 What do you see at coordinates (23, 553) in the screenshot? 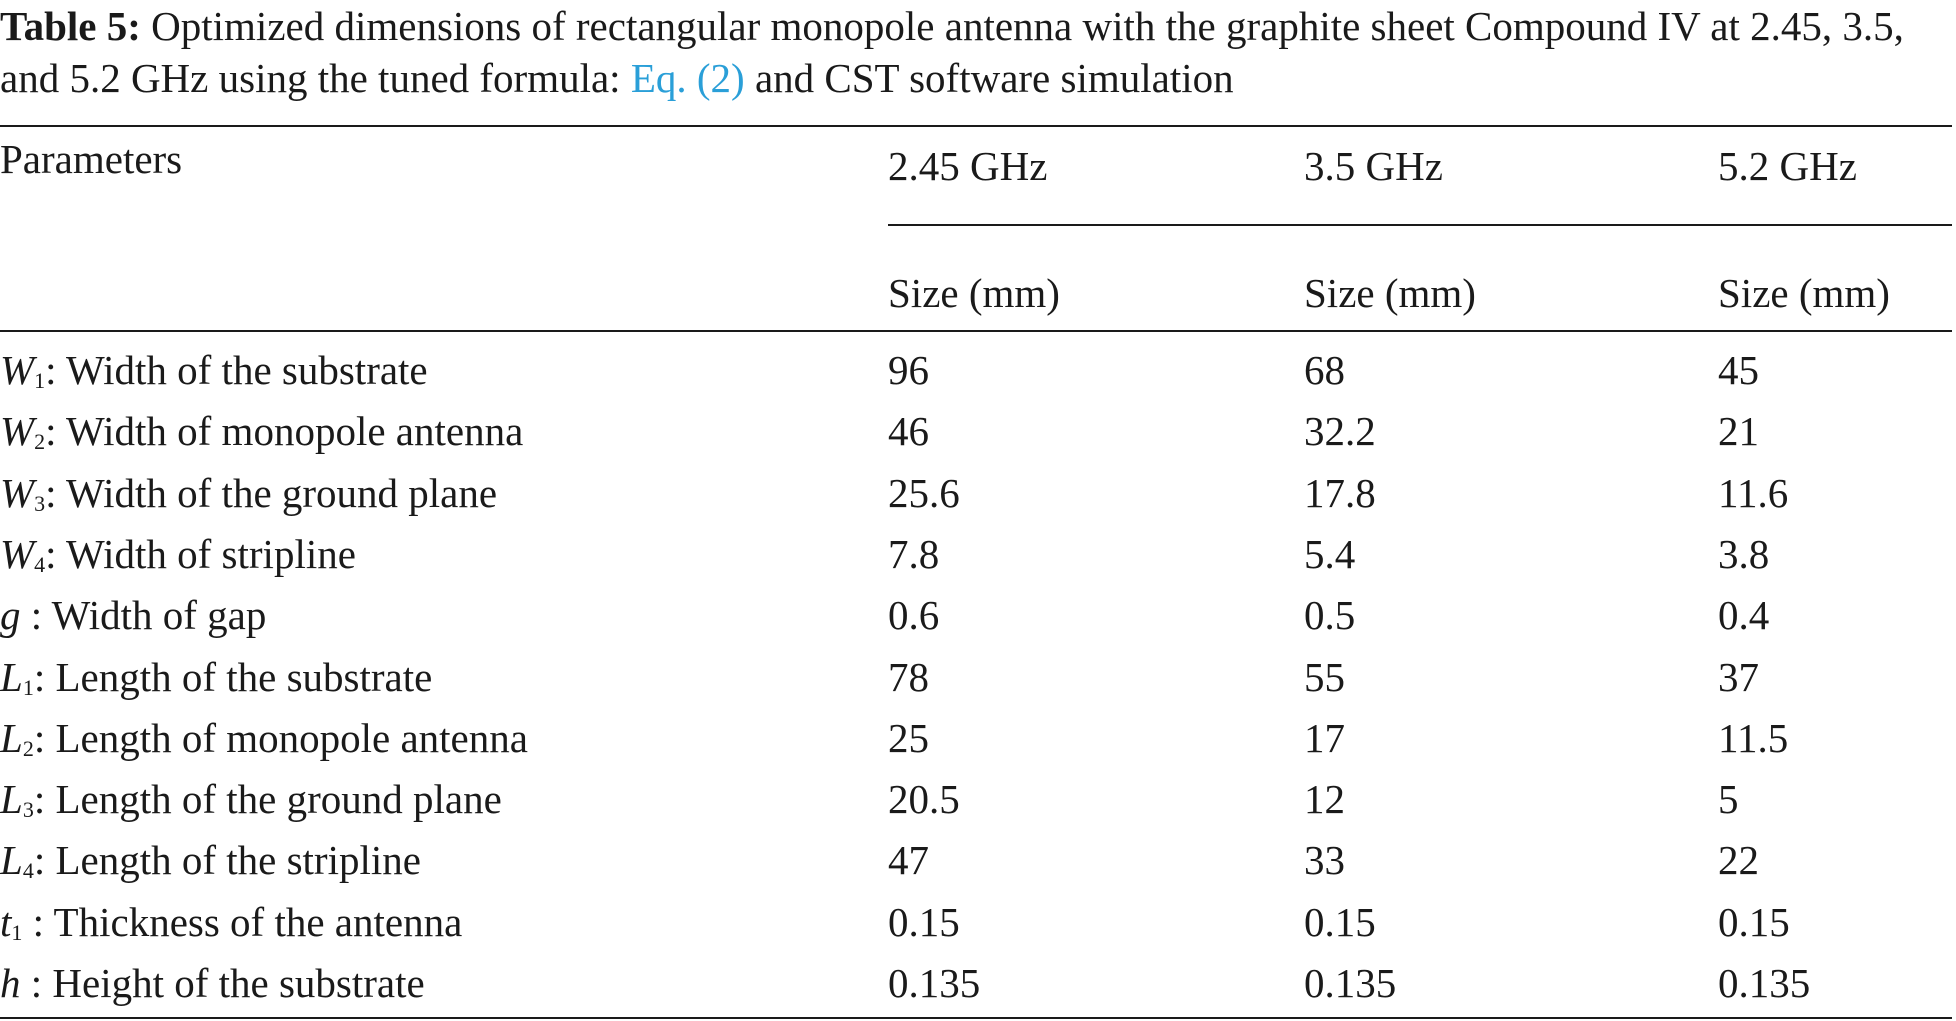
I see `parameter-symbol: W4` at bounding box center [23, 553].